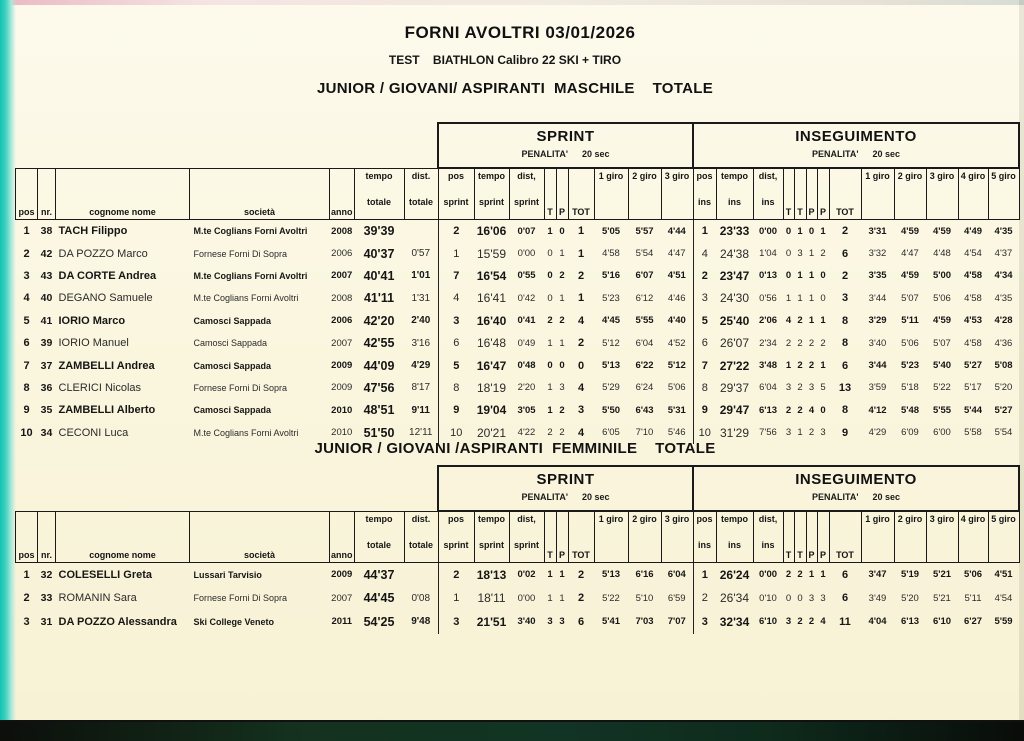  Describe the element at coordinates (856, 145) in the screenshot. I see `group-header-inseguimento: INSEGUIMENTO PENALITA' 20 sec` at that location.